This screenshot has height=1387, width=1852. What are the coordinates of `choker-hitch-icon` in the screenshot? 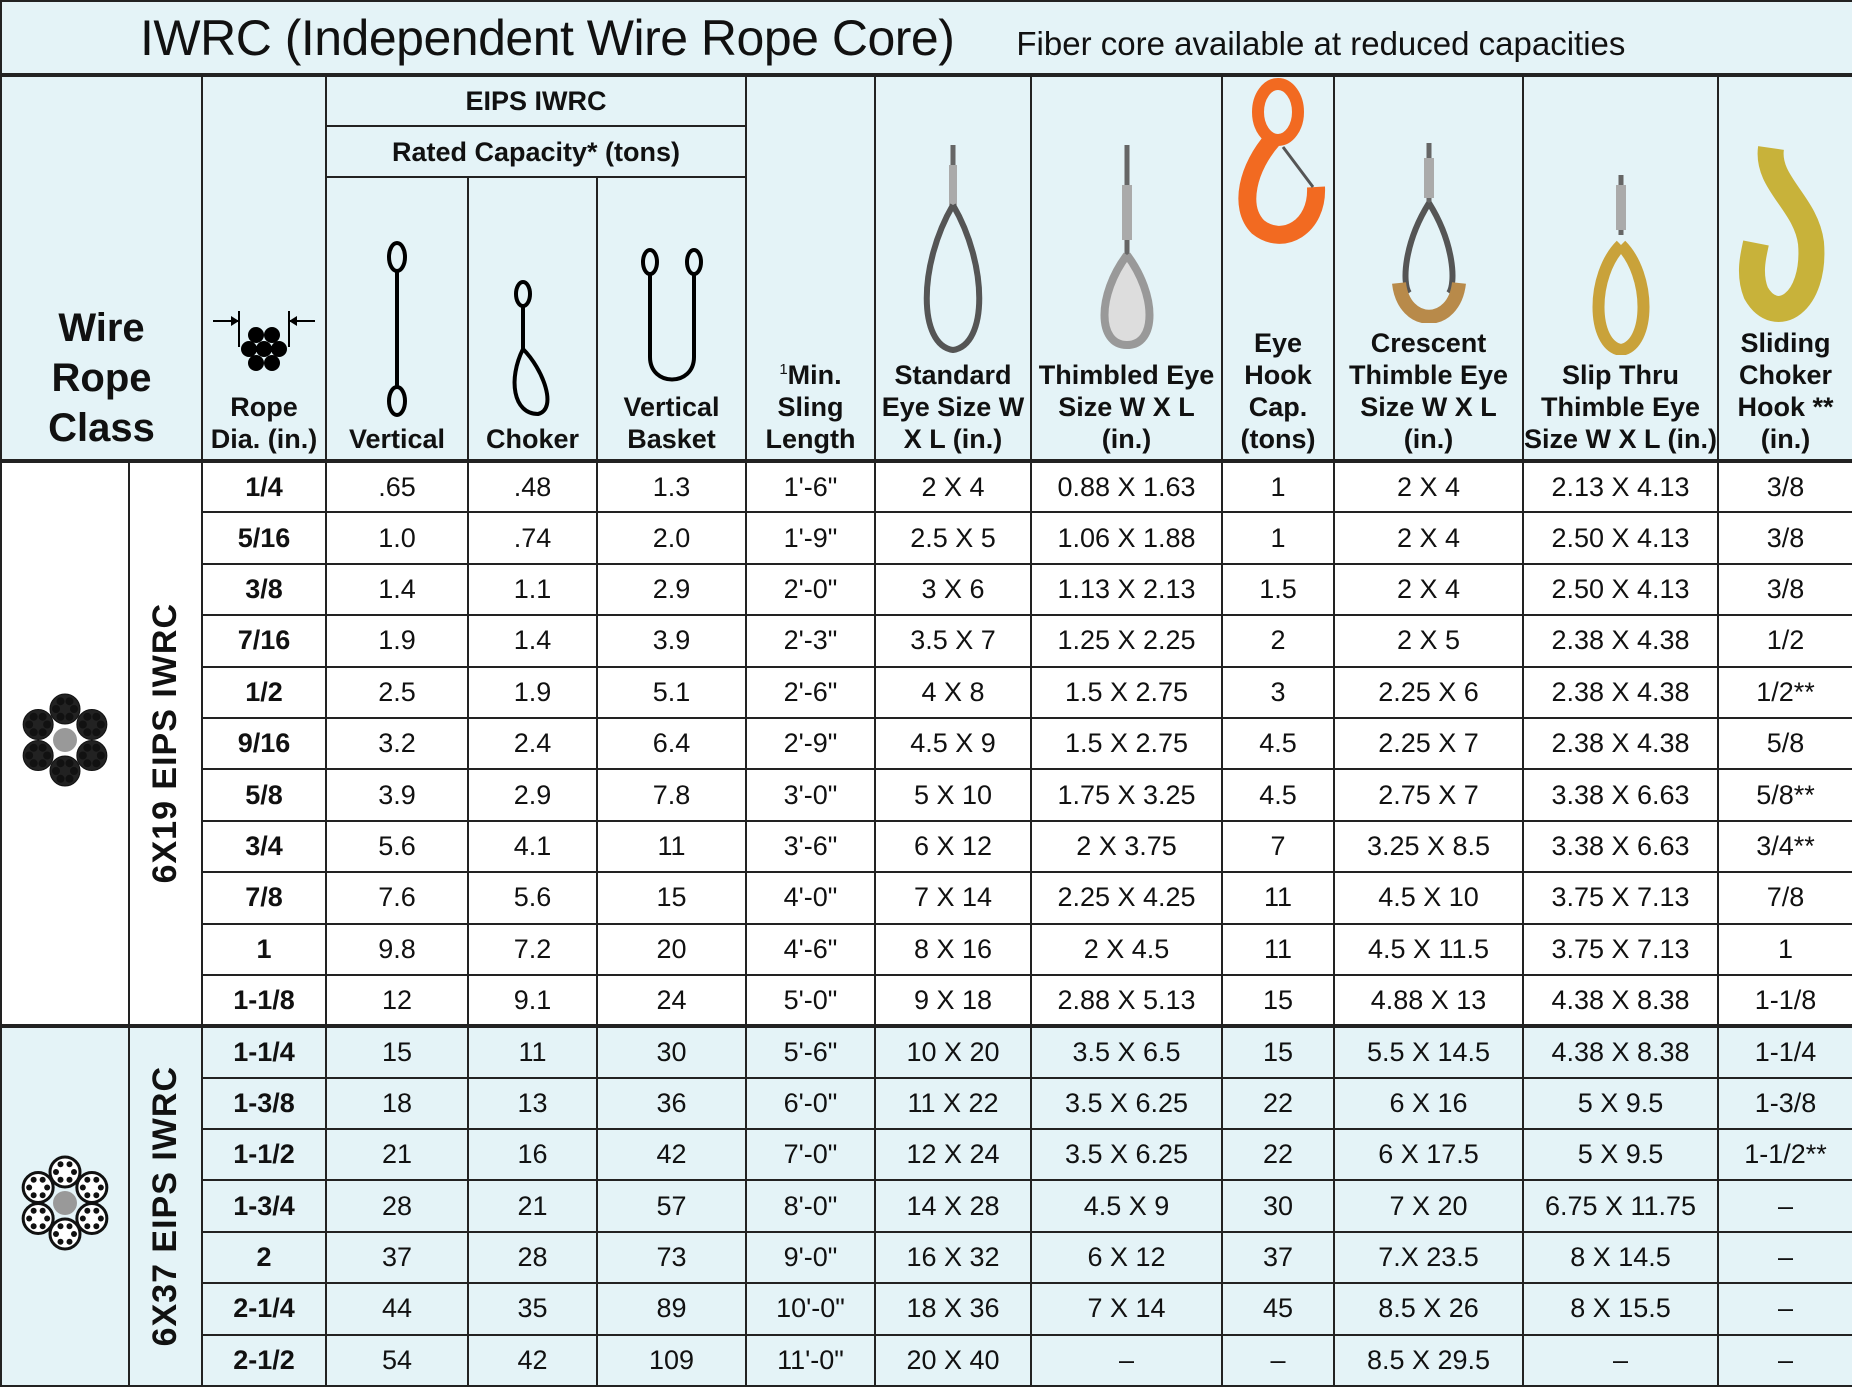 It's located at (530, 348).